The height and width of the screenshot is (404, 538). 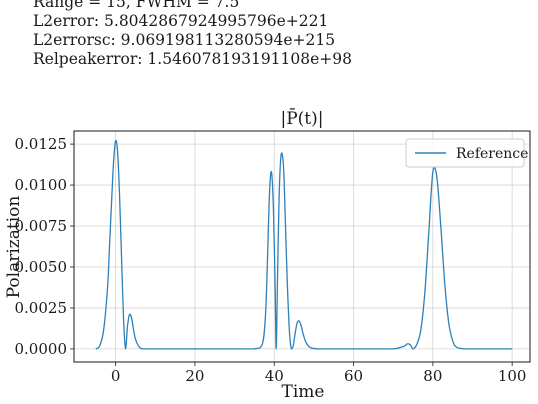 I want to click on y-tick-label: 0.0000, so click(x=41, y=349).